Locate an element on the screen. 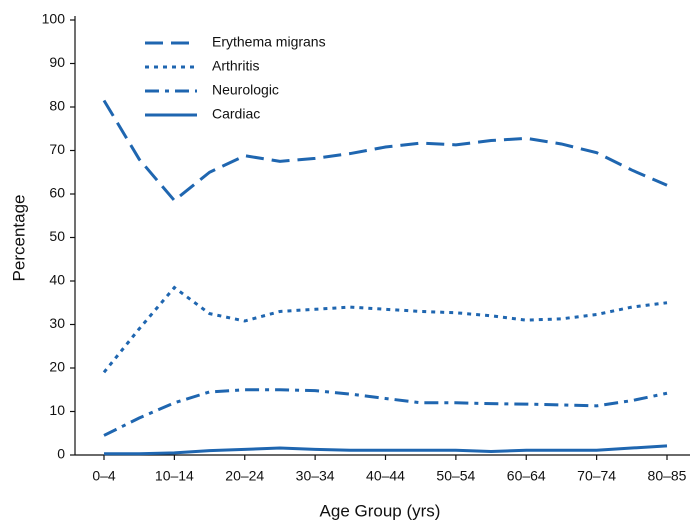 This screenshot has height=527, width=697. x-tick-label: 60–64 is located at coordinates (526, 476).